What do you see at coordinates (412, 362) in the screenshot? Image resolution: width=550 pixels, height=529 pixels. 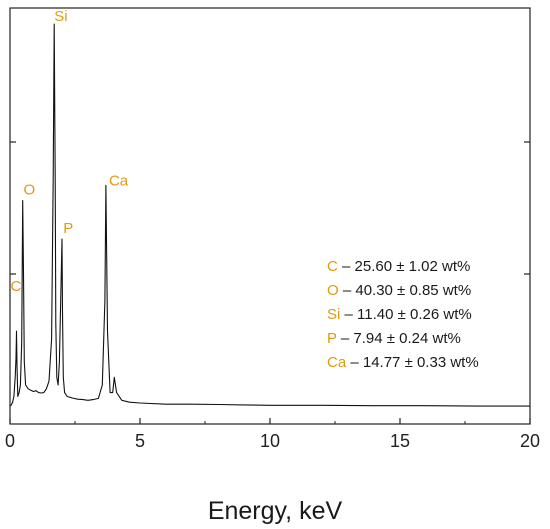 I see `legend-value: – 14.77 ± 0.33 wt%` at bounding box center [412, 362].